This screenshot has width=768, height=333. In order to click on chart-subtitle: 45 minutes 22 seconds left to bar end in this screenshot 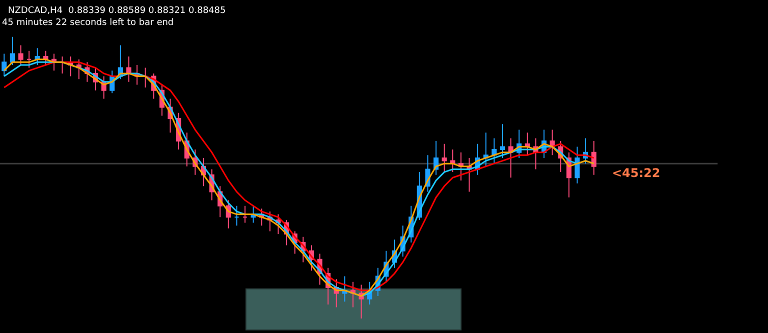, I will do `click(88, 23)`.